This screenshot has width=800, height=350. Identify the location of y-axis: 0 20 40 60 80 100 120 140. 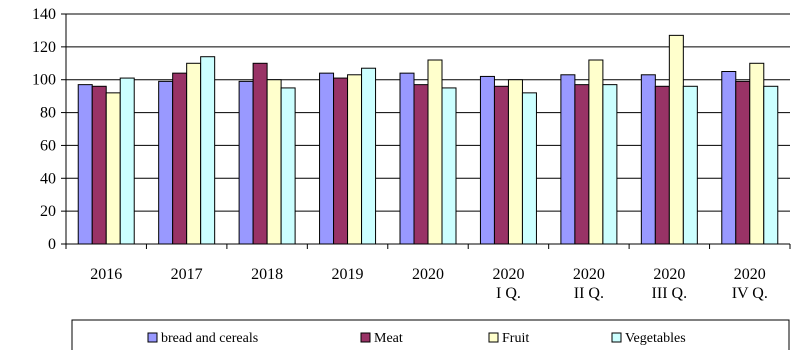
(49, 129).